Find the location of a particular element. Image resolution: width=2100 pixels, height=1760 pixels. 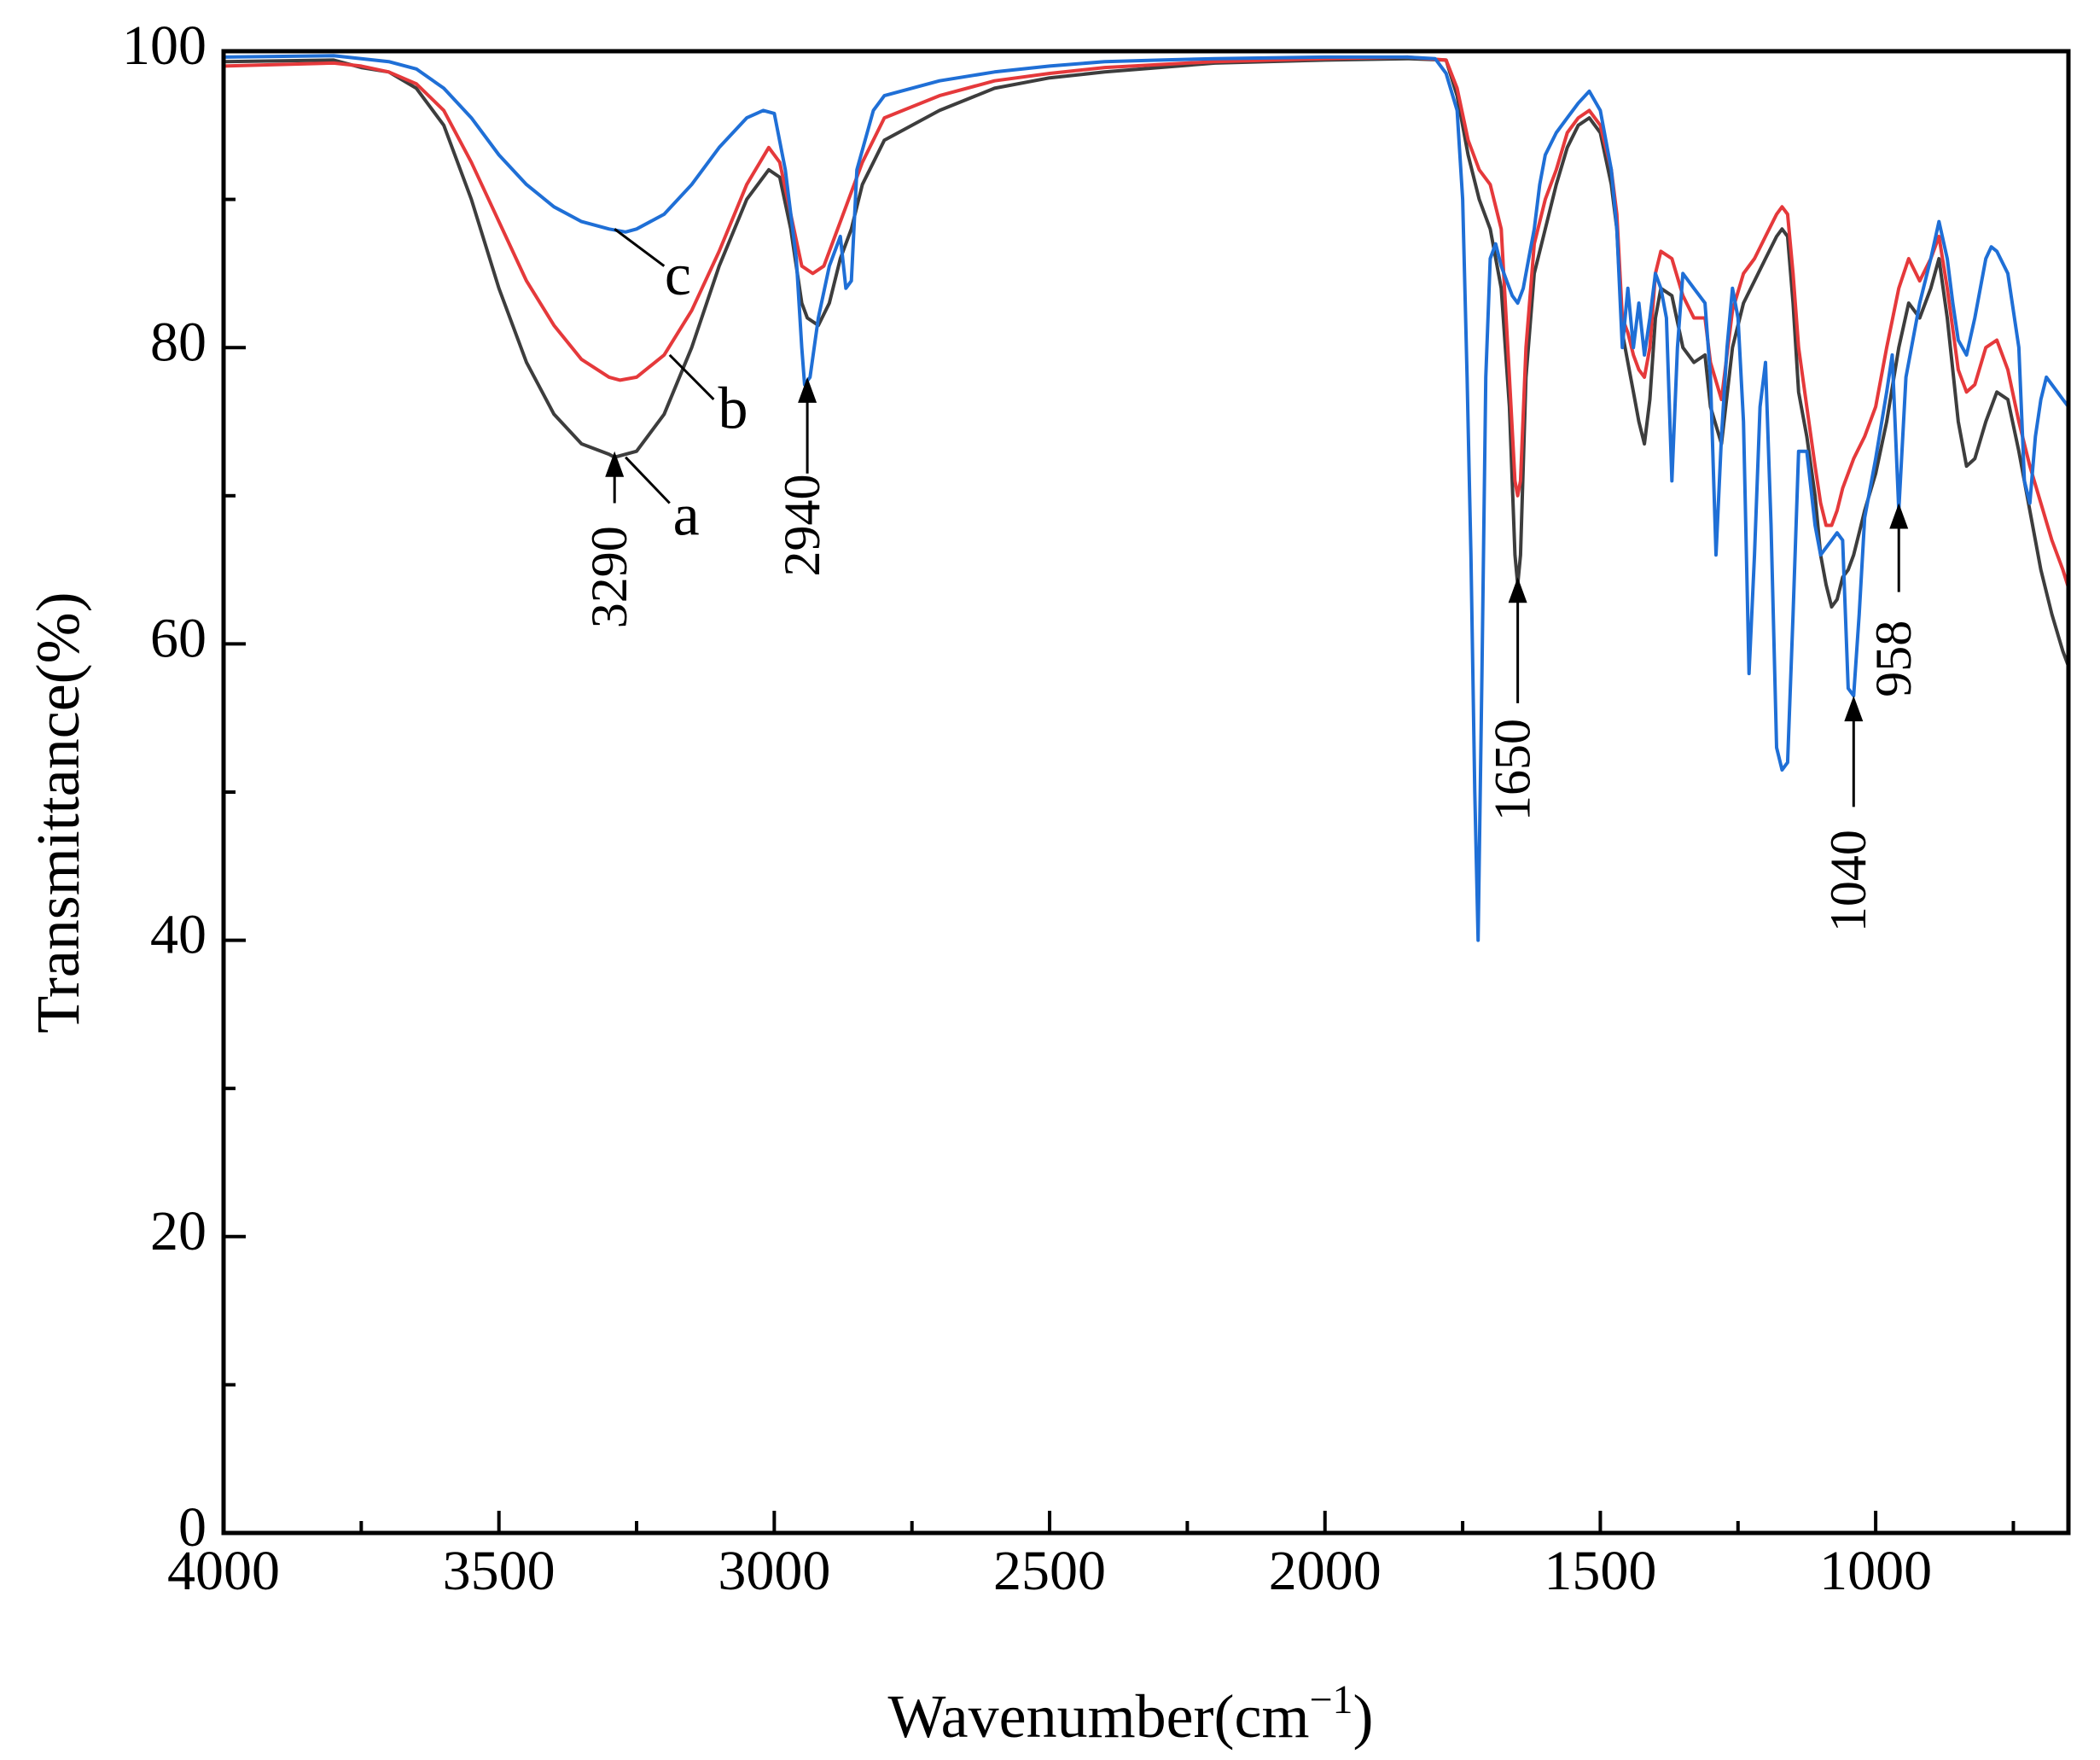

x-tick-label: 3500 is located at coordinates (500, 1571).